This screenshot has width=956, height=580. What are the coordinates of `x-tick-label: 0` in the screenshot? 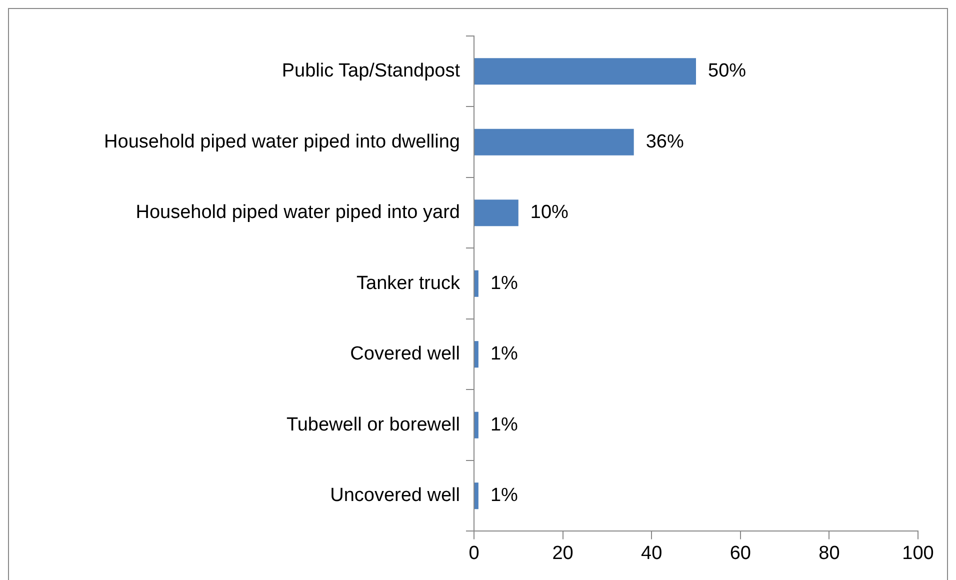 It's located at (474, 553).